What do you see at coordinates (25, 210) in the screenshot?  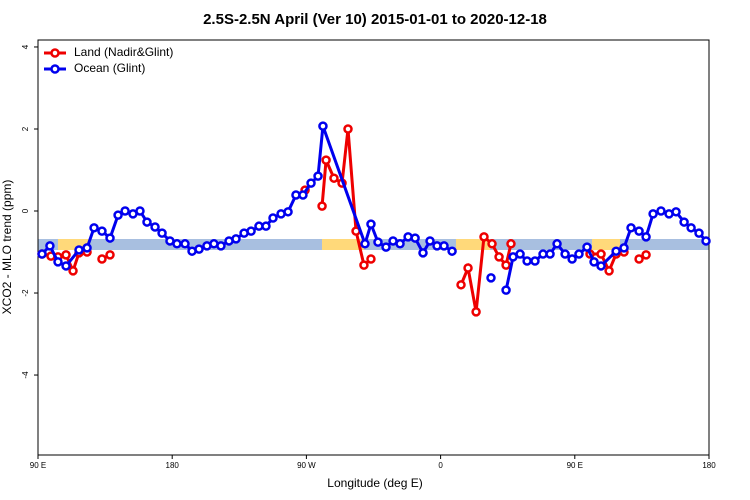 I see `y-tick-label: 0` at bounding box center [25, 210].